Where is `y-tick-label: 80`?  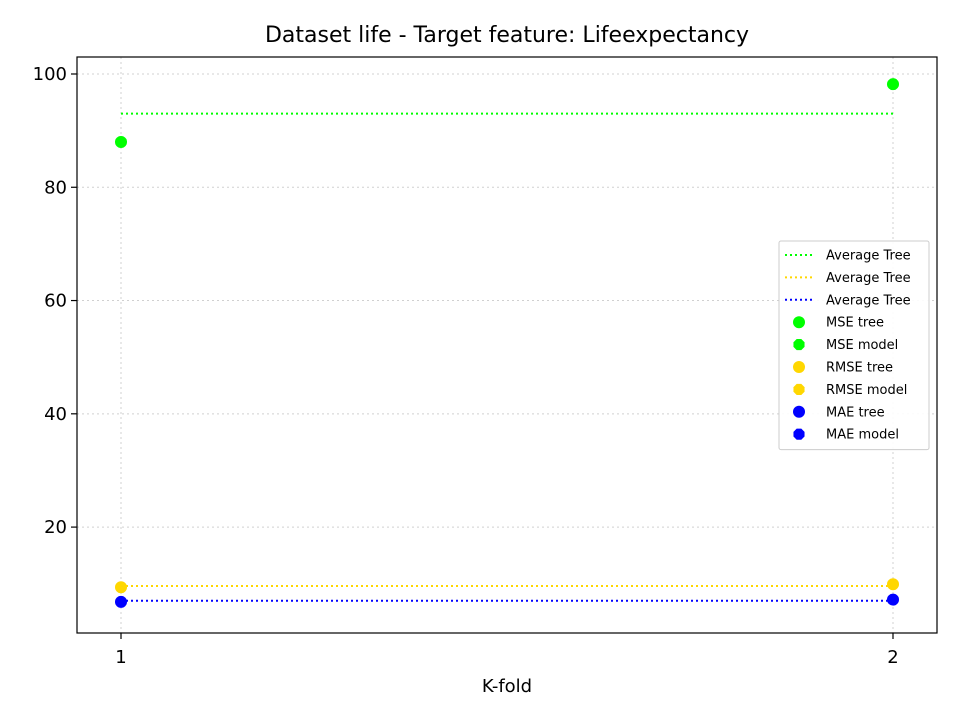
y-tick-label: 80 is located at coordinates (55, 187).